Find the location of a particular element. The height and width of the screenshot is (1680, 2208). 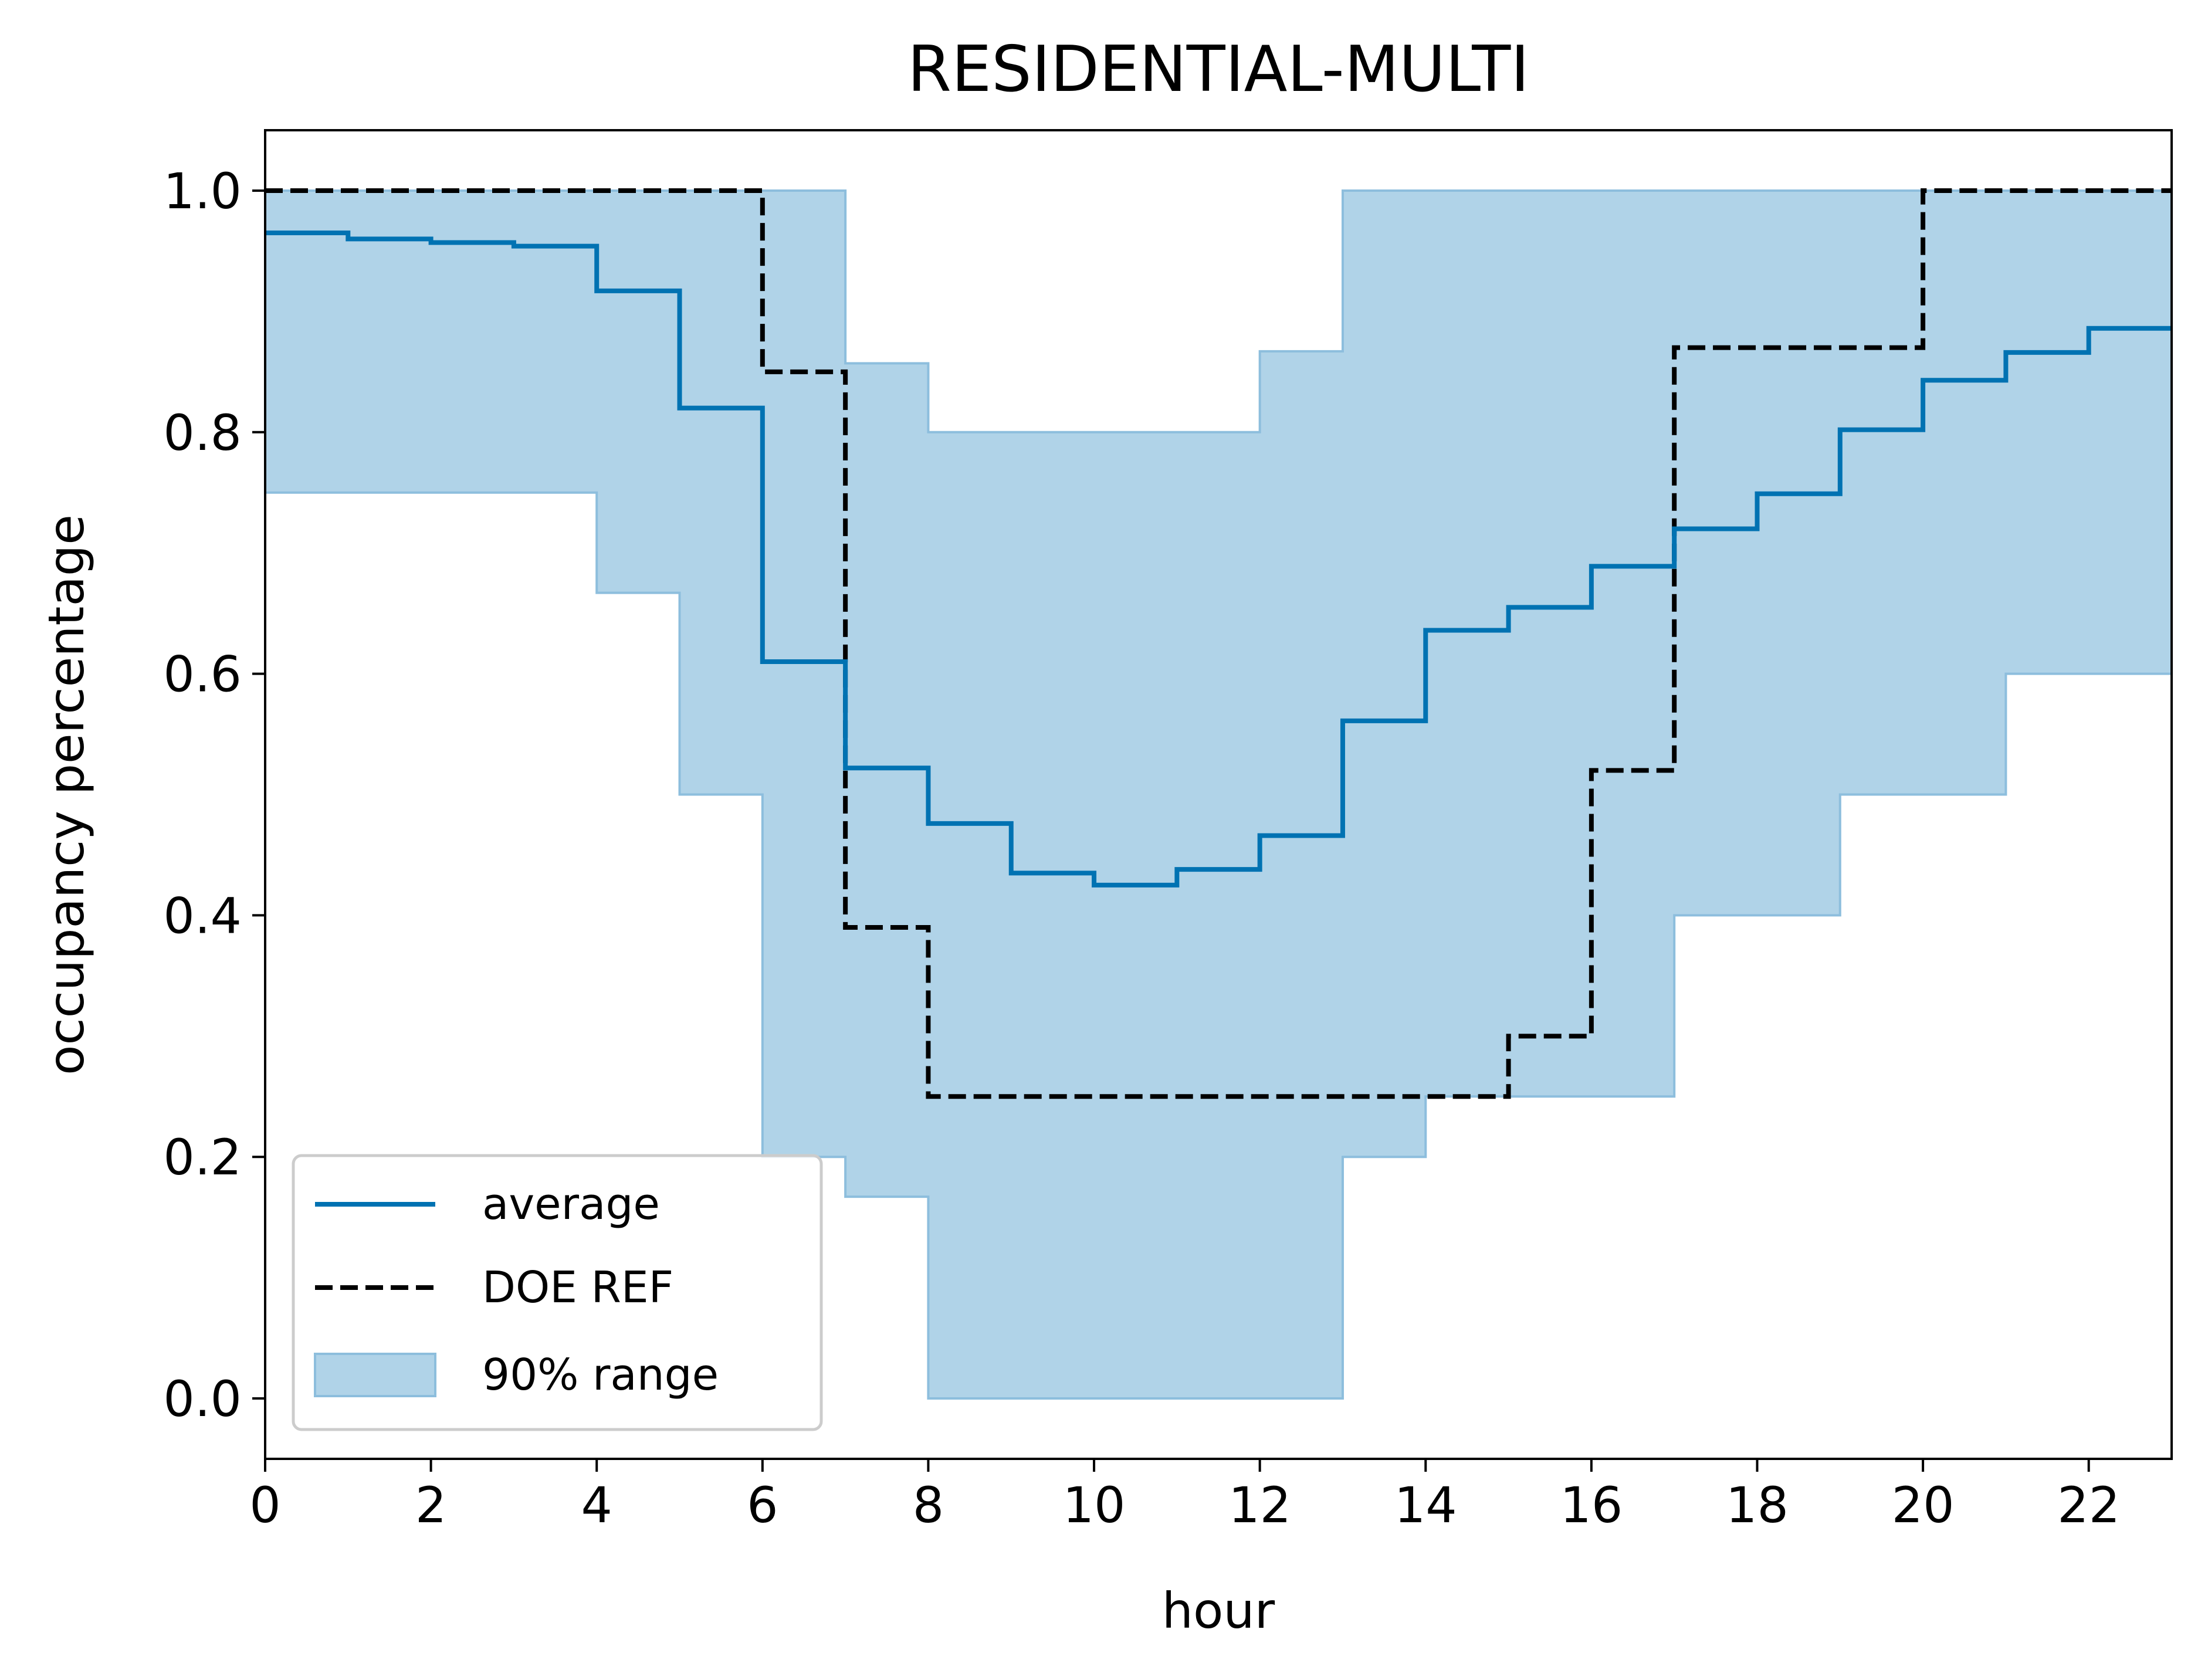

x-axis-label: hour is located at coordinates (1218, 1611).